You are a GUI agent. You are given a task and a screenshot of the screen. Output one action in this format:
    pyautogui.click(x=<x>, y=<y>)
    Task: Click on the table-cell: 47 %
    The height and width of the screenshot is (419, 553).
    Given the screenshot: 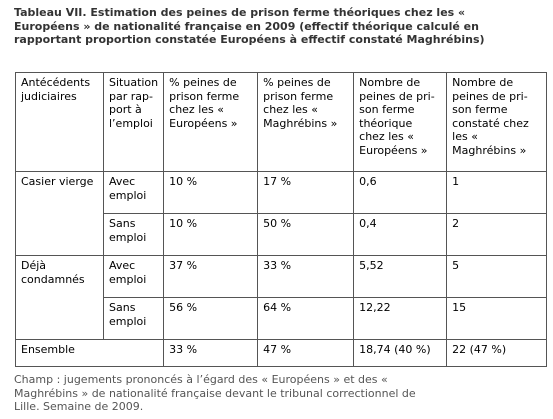 What is the action you would take?
    pyautogui.click(x=306, y=353)
    